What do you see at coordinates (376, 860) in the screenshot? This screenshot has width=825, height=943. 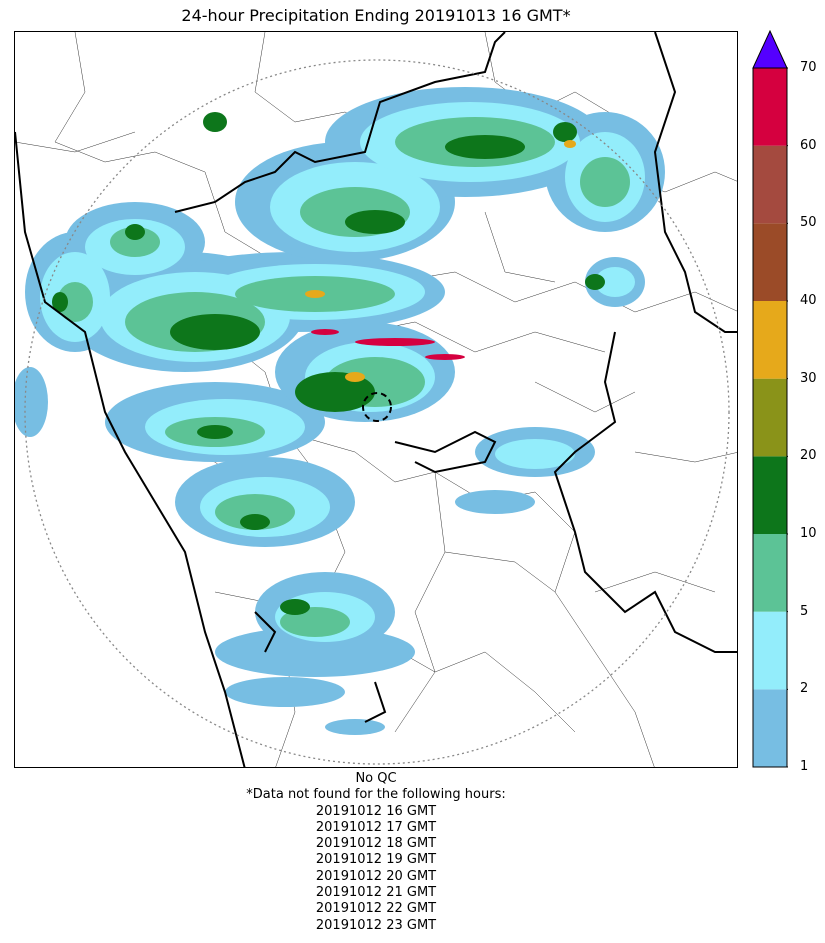 I see `missing-hour: 20191012 19 GMT` at bounding box center [376, 860].